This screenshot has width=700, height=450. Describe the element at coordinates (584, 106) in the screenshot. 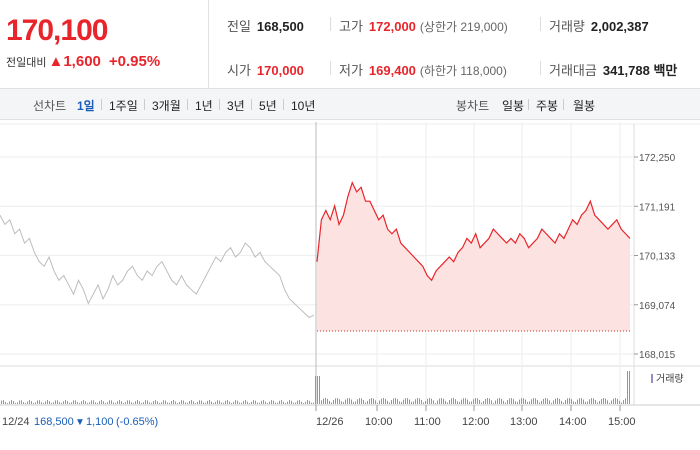

I see `tab-monthly: 월봉` at that location.